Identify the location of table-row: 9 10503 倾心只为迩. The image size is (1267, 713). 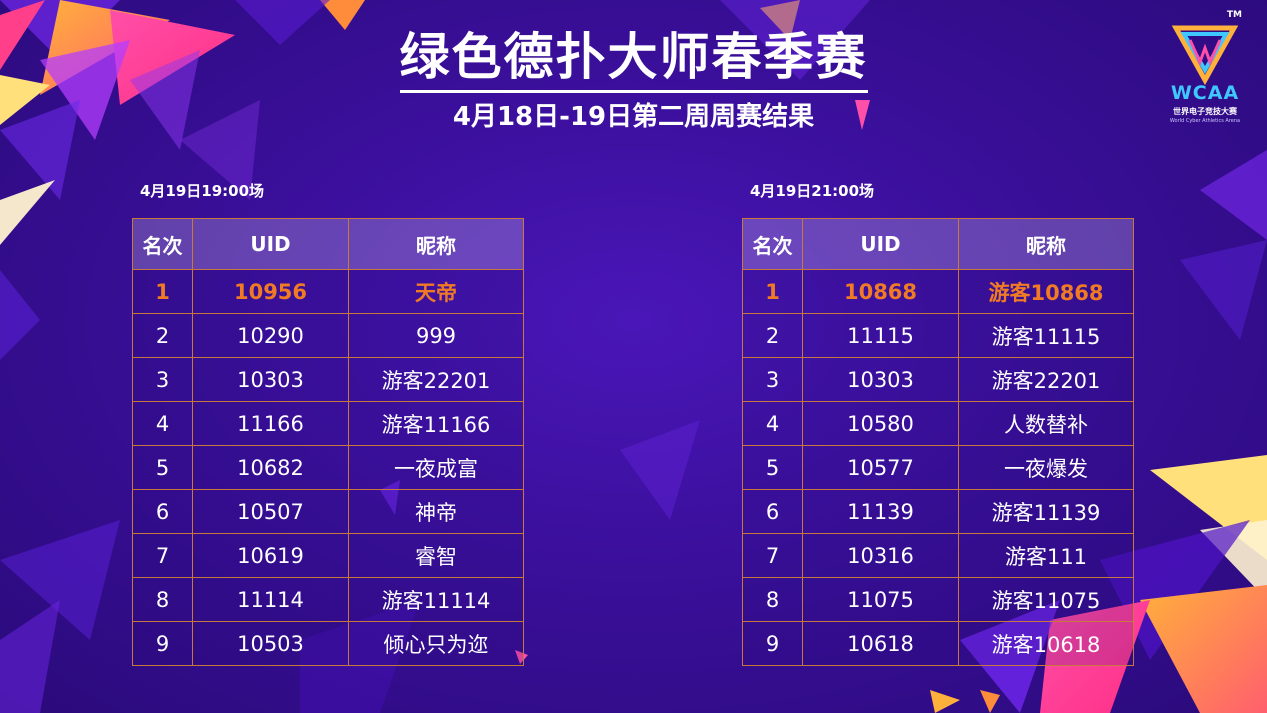
(328, 643).